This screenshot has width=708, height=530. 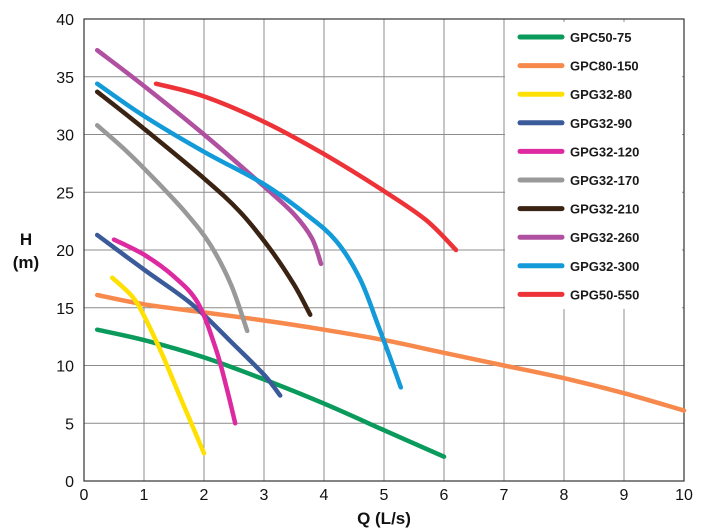 What do you see at coordinates (384, 518) in the screenshot?
I see `x-axis-title: Q (L/s)` at bounding box center [384, 518].